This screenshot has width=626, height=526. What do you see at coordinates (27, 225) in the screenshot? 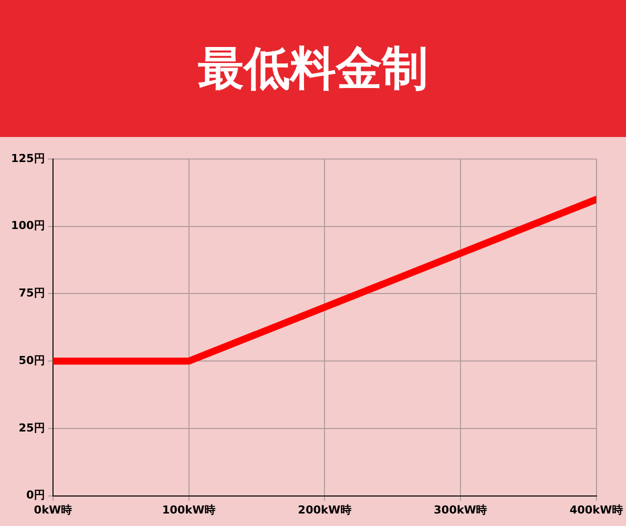
I see `y-tick-label: 100円` at bounding box center [27, 225].